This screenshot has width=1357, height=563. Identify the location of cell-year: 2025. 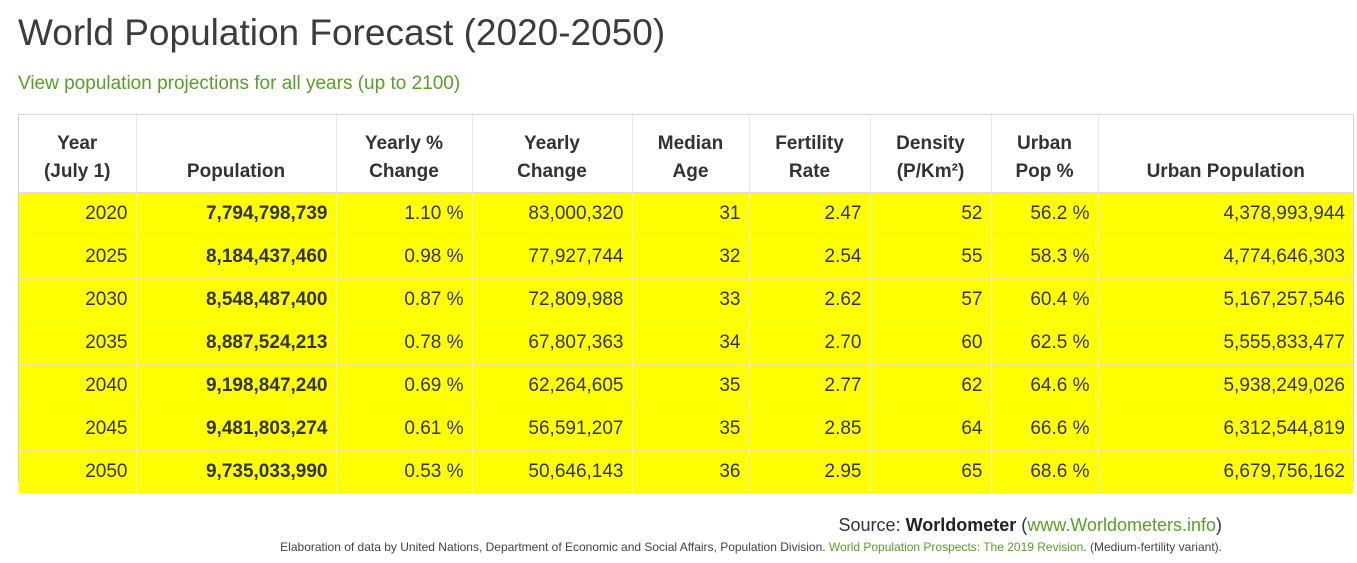
(78, 257).